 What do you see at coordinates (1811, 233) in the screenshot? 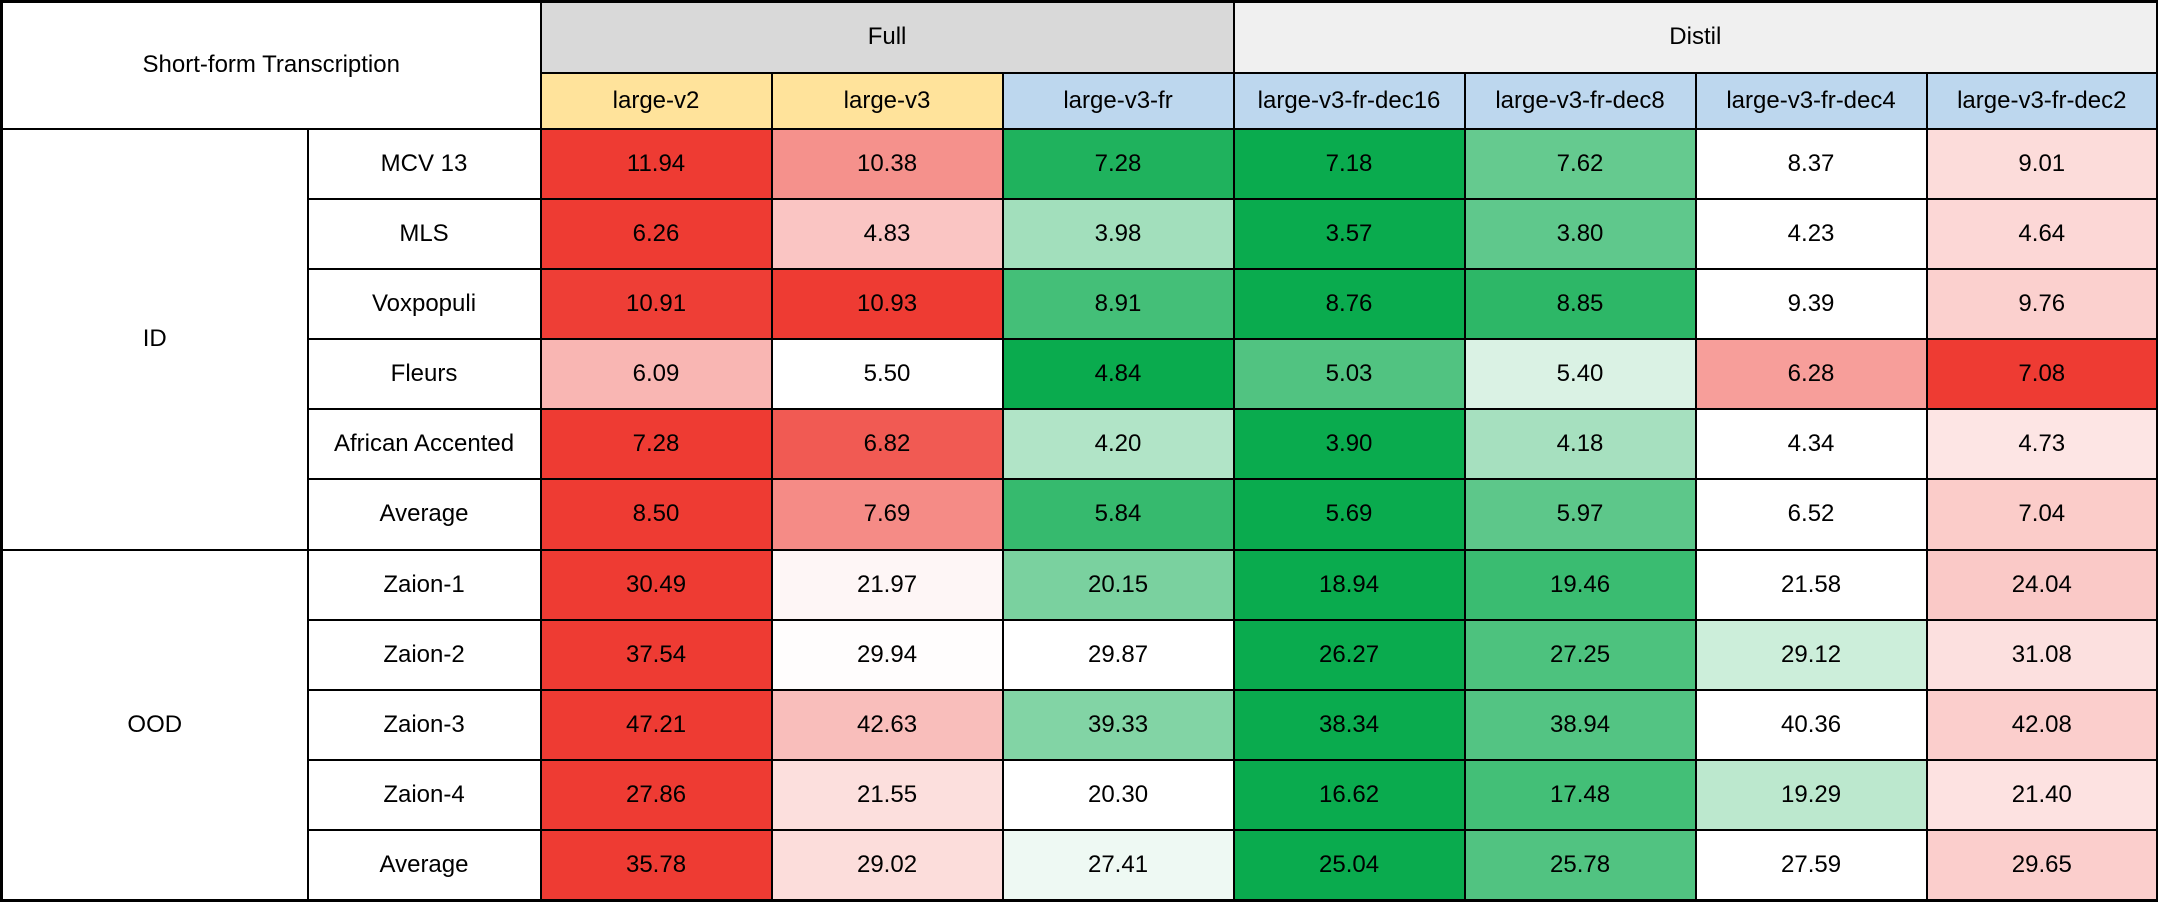
I see `wer-value-cell: 4.23` at bounding box center [1811, 233].